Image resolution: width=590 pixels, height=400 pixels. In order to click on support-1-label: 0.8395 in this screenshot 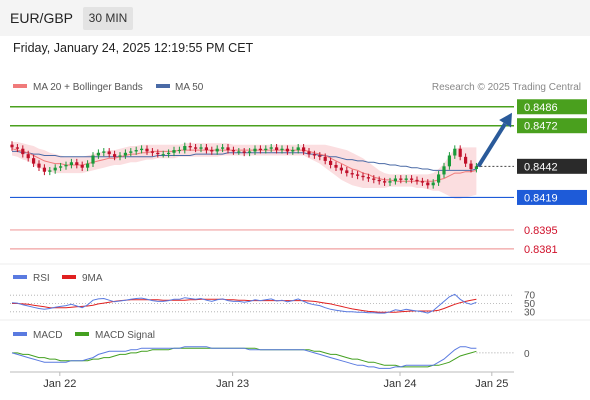, I will do `click(541, 231)`.